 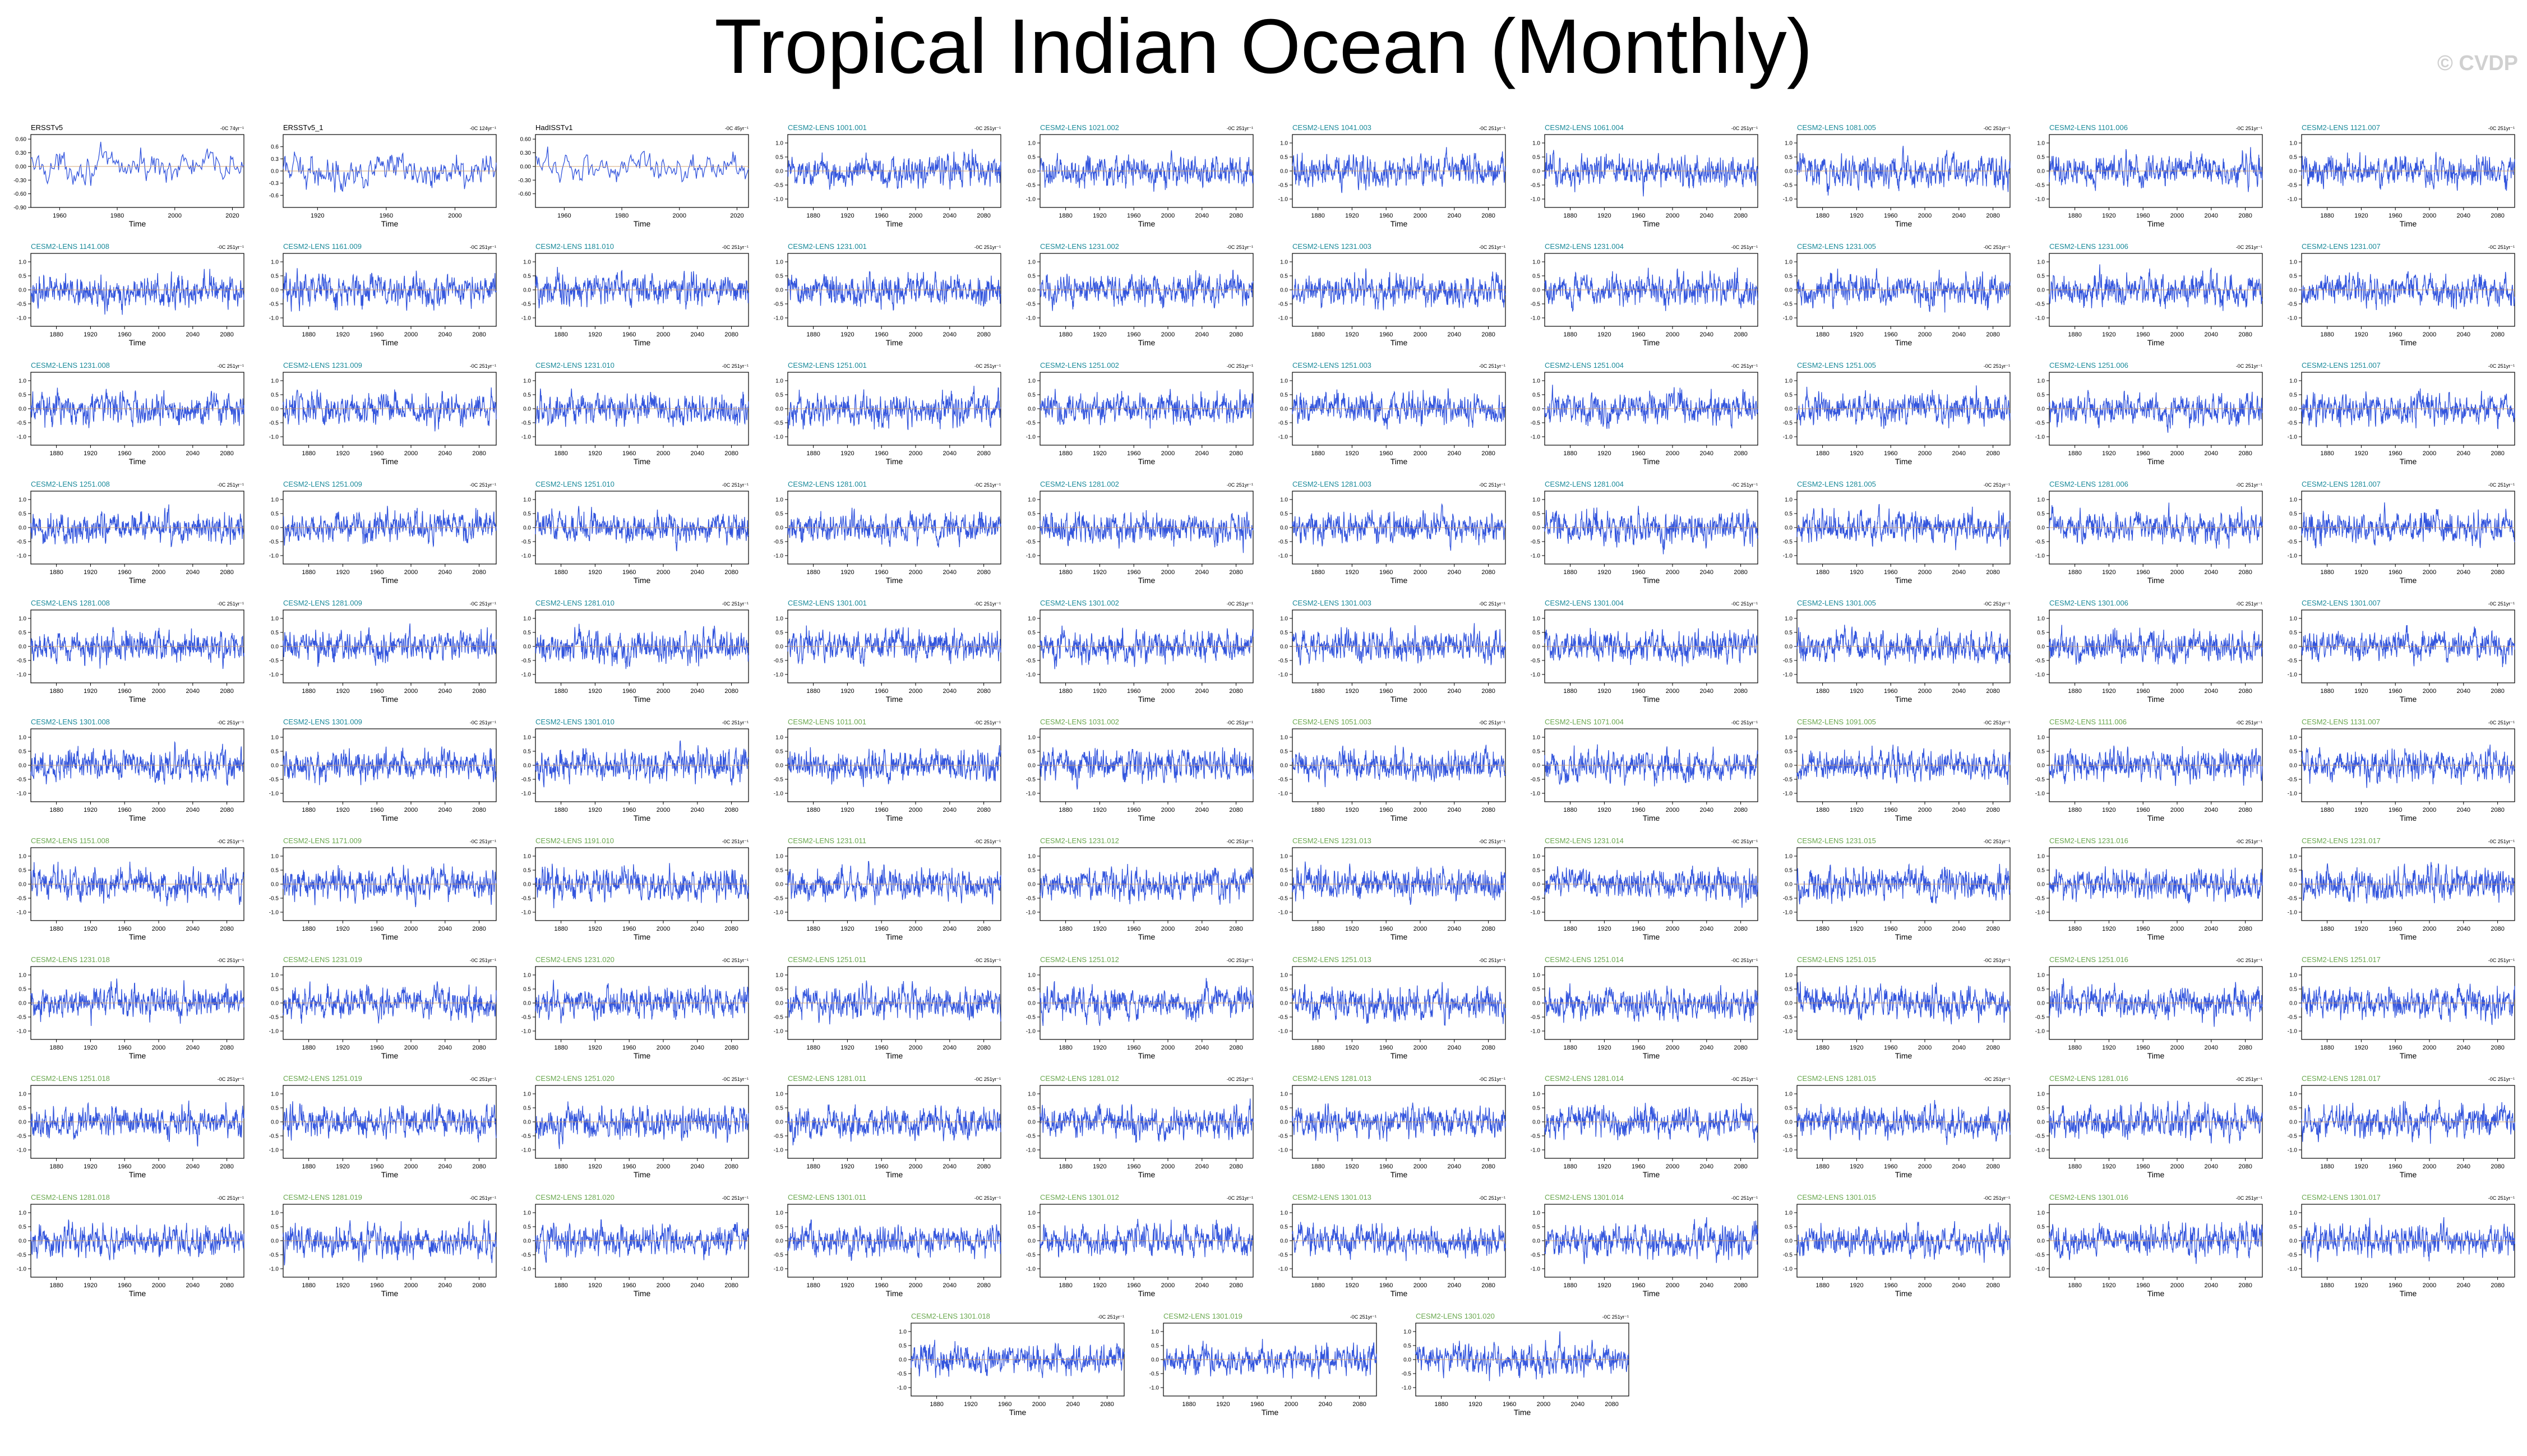 What do you see at coordinates (1202, 1316) in the screenshot?
I see `panel-title: CESM2-LENS 1301.019` at bounding box center [1202, 1316].